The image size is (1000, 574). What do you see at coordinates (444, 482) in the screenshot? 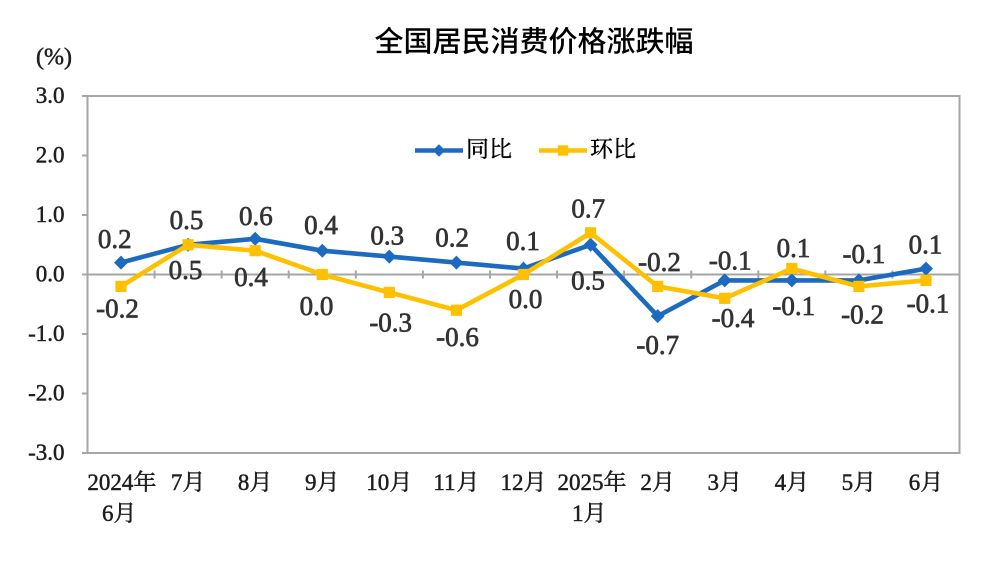
I see `svg-text: 11` at bounding box center [444, 482].